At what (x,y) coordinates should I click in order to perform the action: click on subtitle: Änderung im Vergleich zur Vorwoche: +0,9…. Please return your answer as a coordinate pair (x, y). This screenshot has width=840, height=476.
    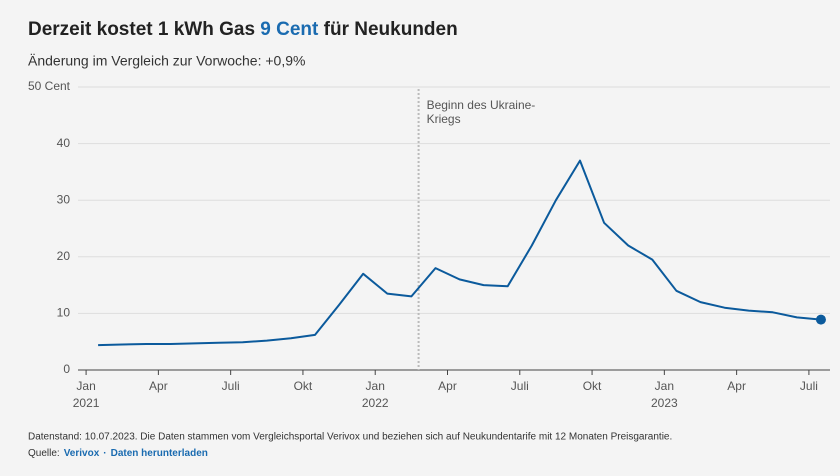
    Looking at the image, I should click on (166, 61).